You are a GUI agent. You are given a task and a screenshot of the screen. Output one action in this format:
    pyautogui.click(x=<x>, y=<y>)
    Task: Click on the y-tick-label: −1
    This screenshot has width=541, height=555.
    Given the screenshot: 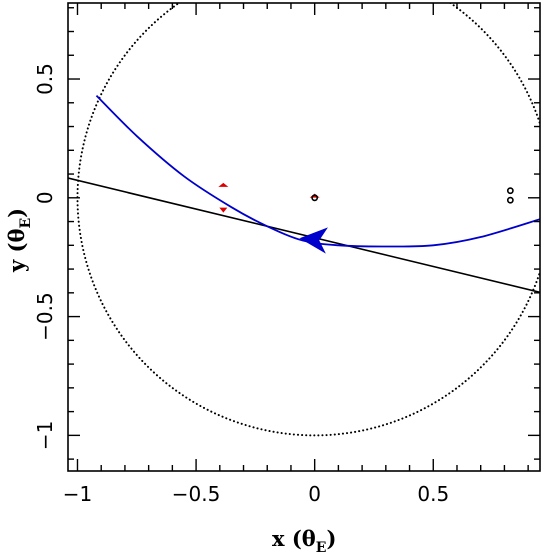 What is the action you would take?
    pyautogui.click(x=45, y=435)
    